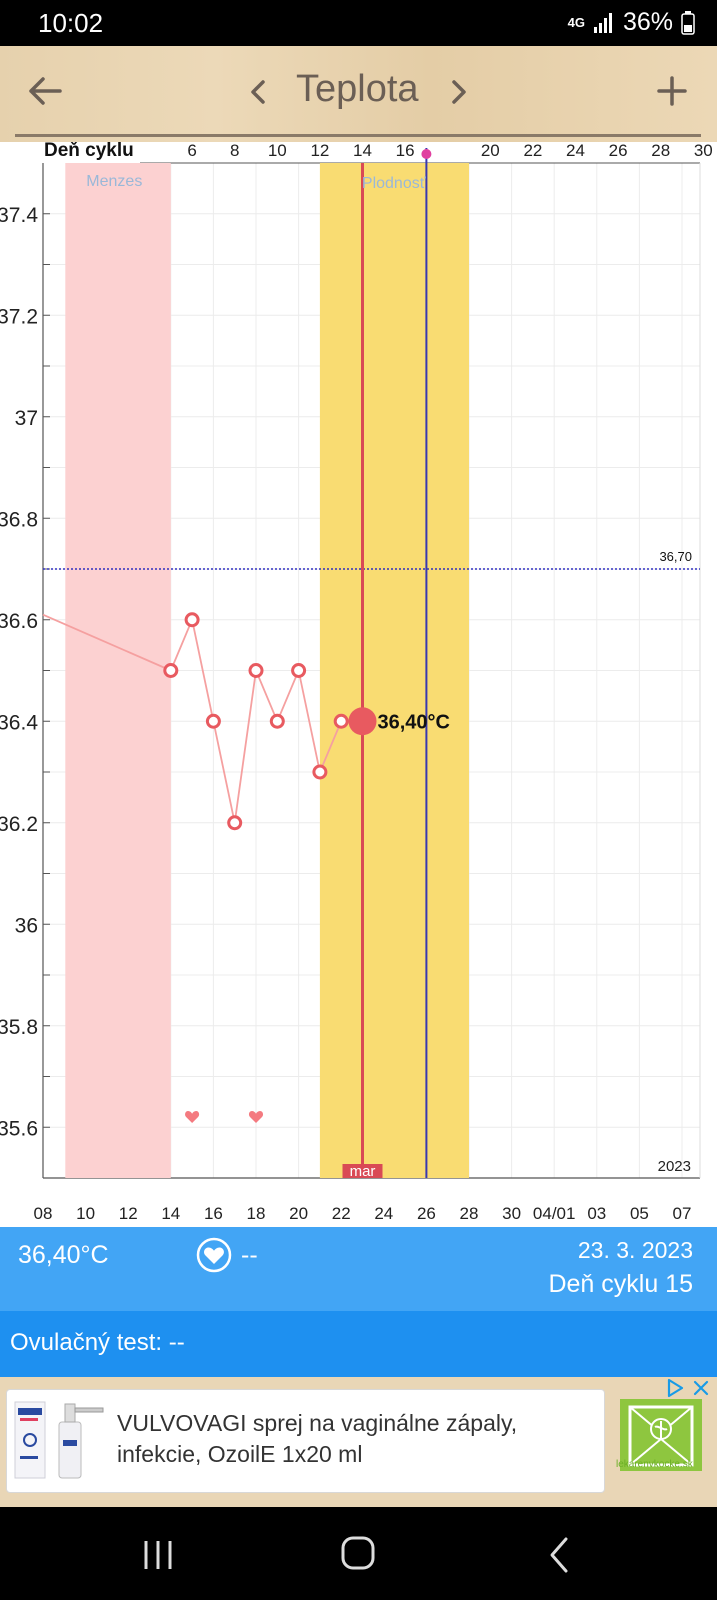  I want to click on month-label: mar, so click(363, 1171).